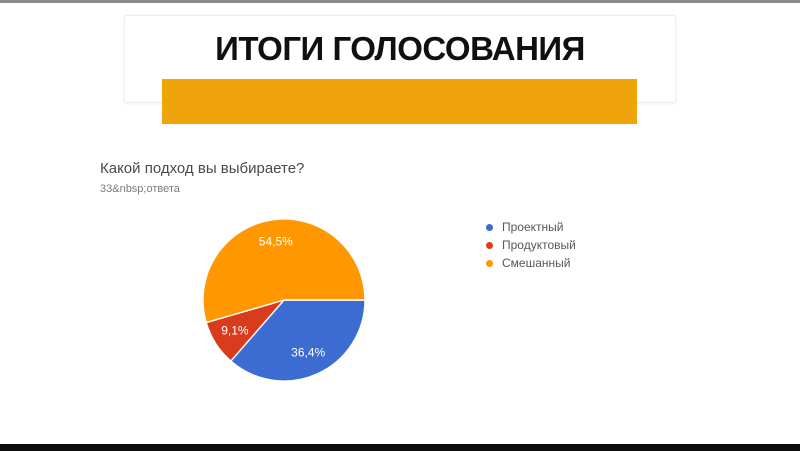  I want to click on legend-item-3: Смешанный, so click(531, 263).